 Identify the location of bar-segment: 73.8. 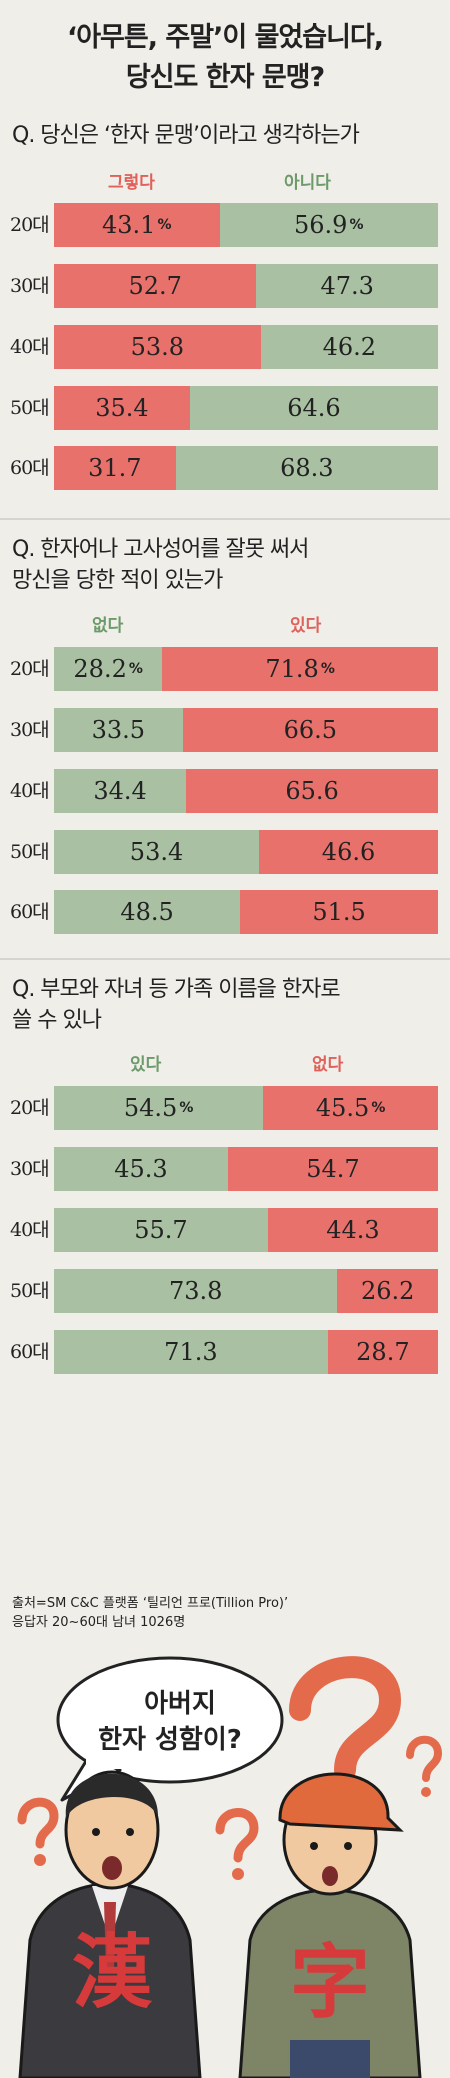
(196, 1291).